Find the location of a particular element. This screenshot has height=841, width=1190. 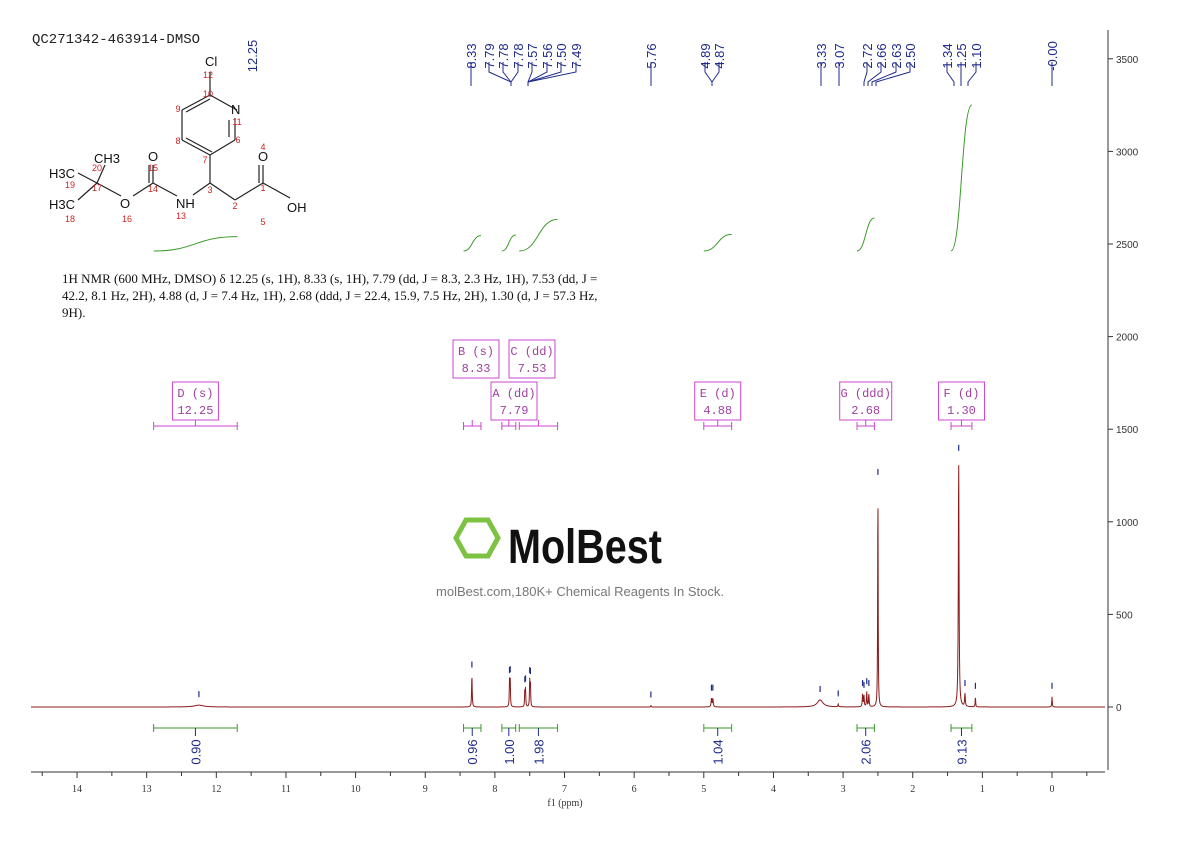

x-axis-label: f1 (ppm) is located at coordinates (564, 803).